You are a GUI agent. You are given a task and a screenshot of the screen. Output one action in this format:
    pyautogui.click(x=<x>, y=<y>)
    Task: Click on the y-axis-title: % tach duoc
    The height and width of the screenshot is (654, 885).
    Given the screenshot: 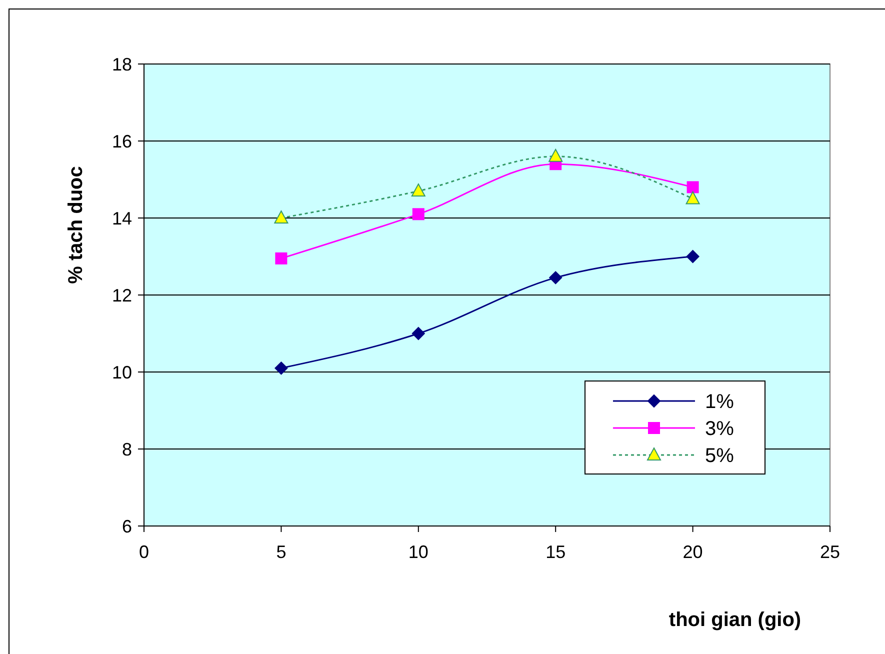 What is the action you would take?
    pyautogui.click(x=76, y=225)
    